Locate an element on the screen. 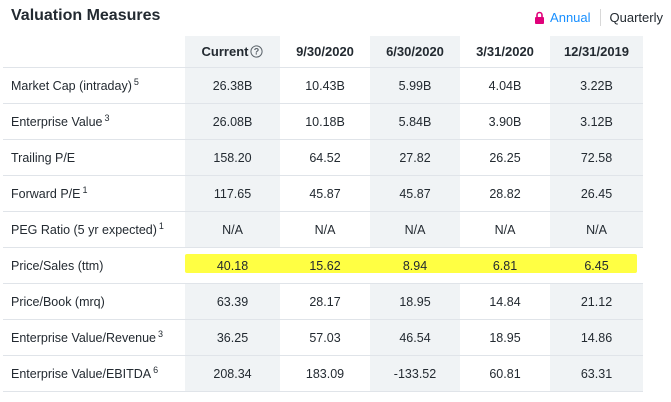 The image size is (671, 402). value-cell: 63.31 is located at coordinates (596, 373).